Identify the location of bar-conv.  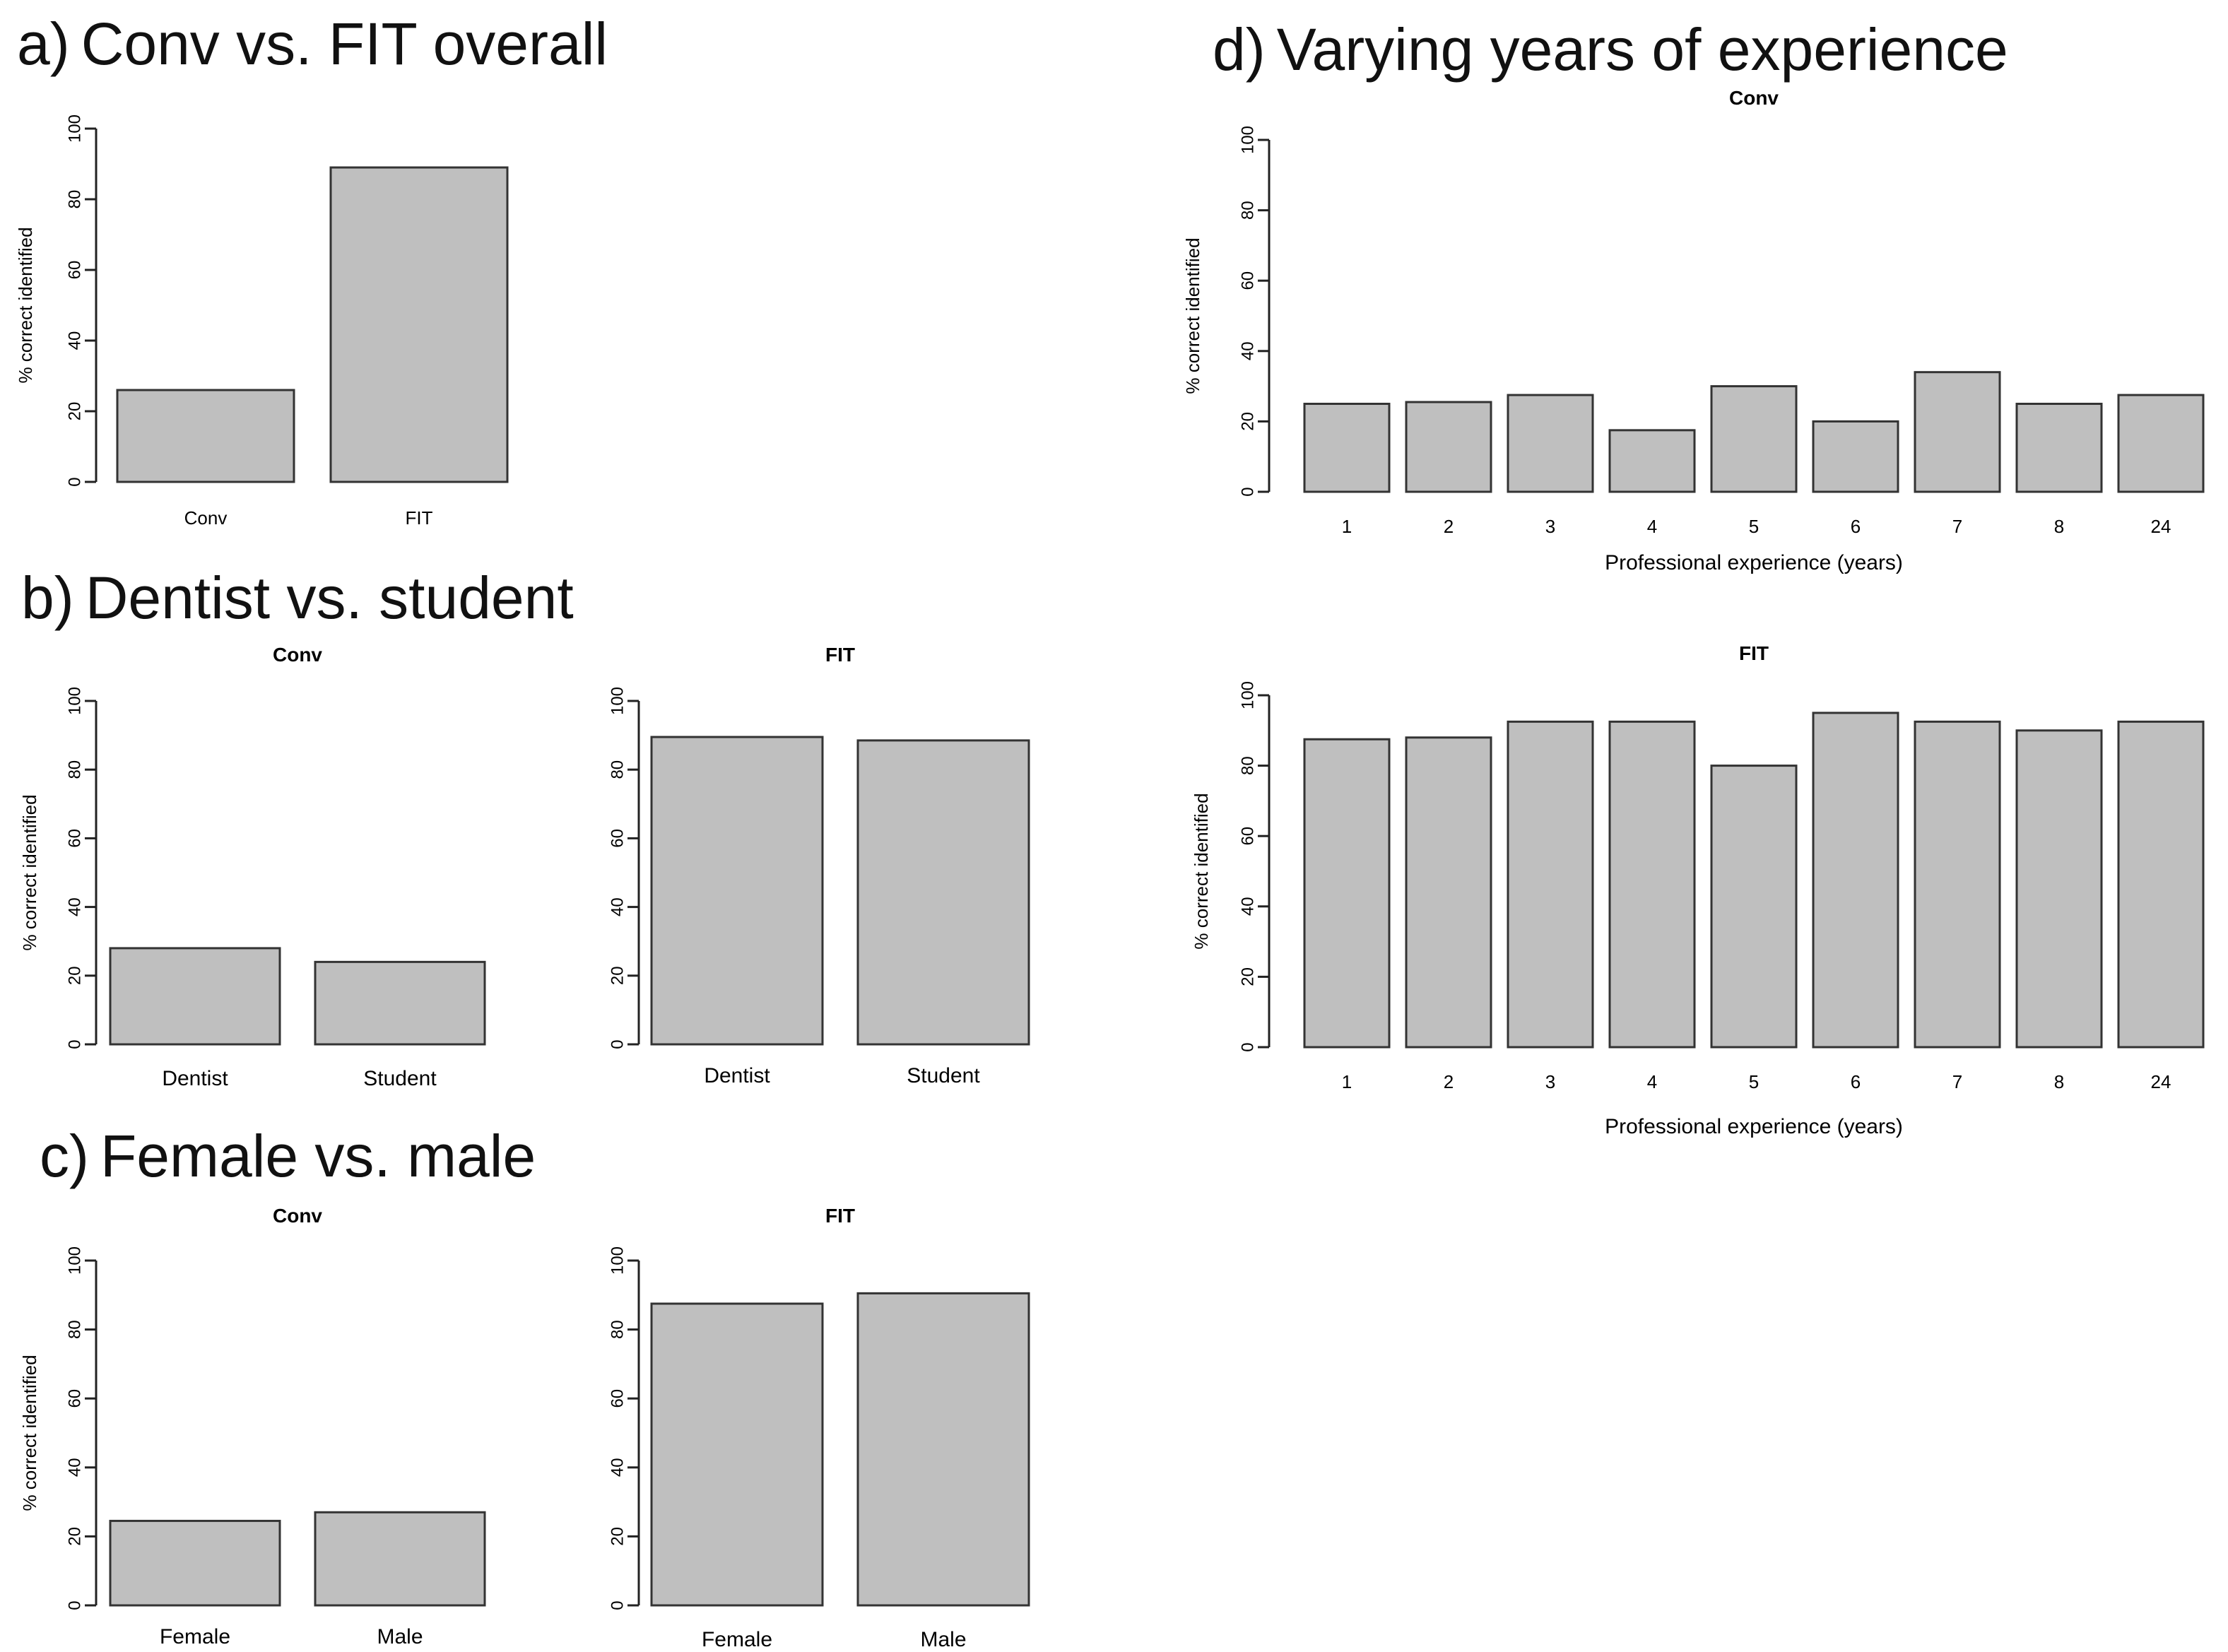
(205, 436).